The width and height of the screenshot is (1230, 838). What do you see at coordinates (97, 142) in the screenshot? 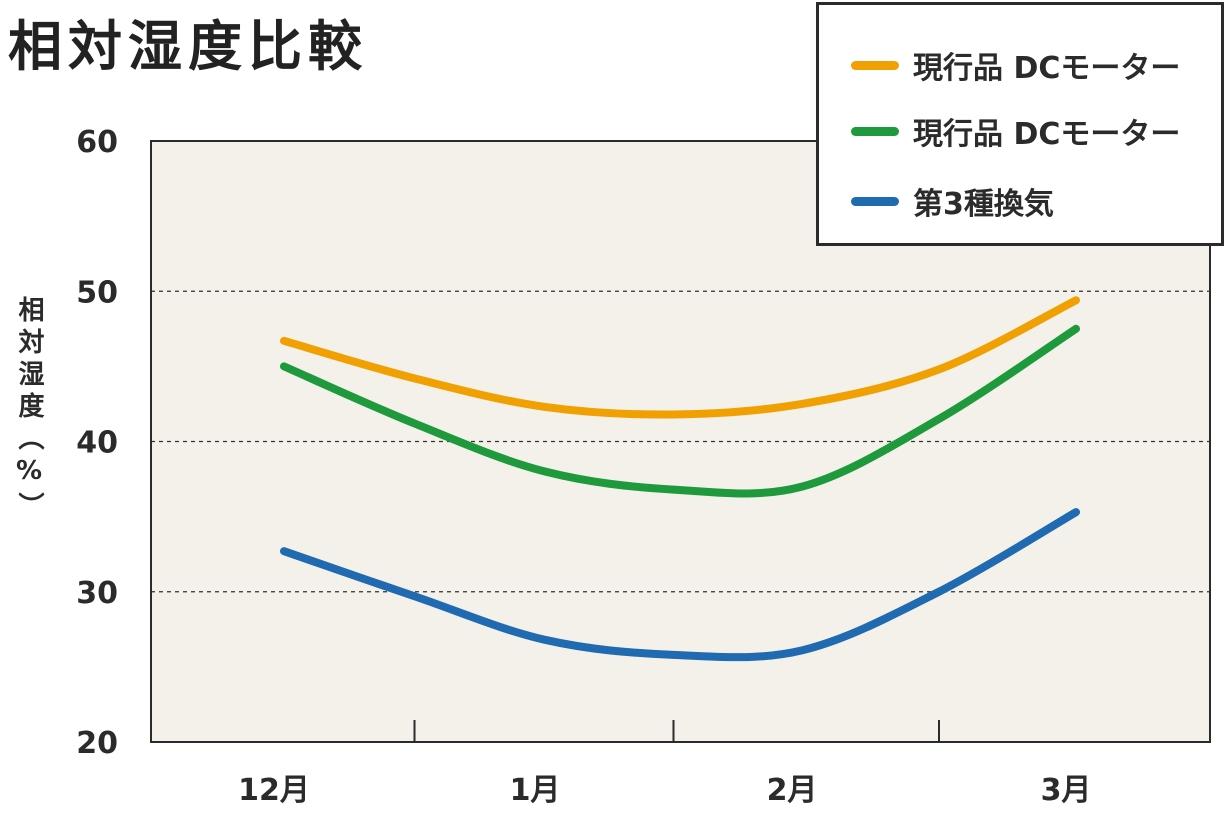
I see `y-tick-label: 60` at bounding box center [97, 142].